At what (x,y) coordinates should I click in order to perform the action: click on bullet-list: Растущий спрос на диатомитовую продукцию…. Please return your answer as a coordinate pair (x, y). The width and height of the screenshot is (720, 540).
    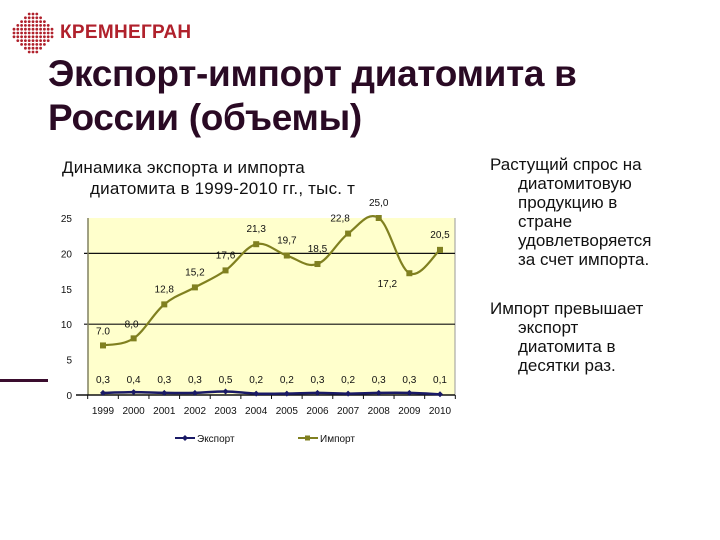
    Looking at the image, I should click on (602, 265).